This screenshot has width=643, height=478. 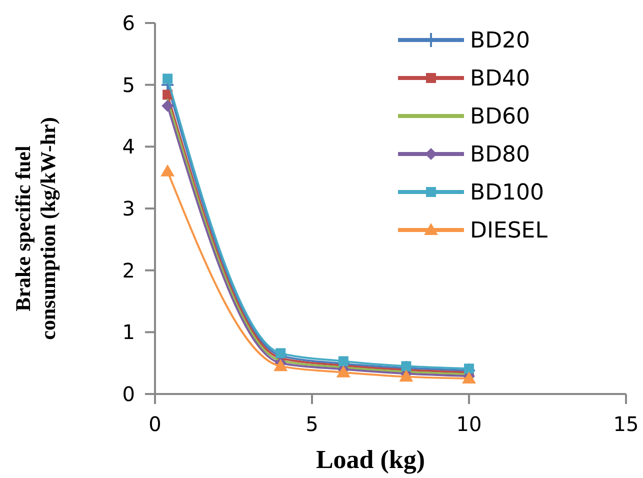 What do you see at coordinates (128, 332) in the screenshot?
I see `y-tick-label: 1` at bounding box center [128, 332].